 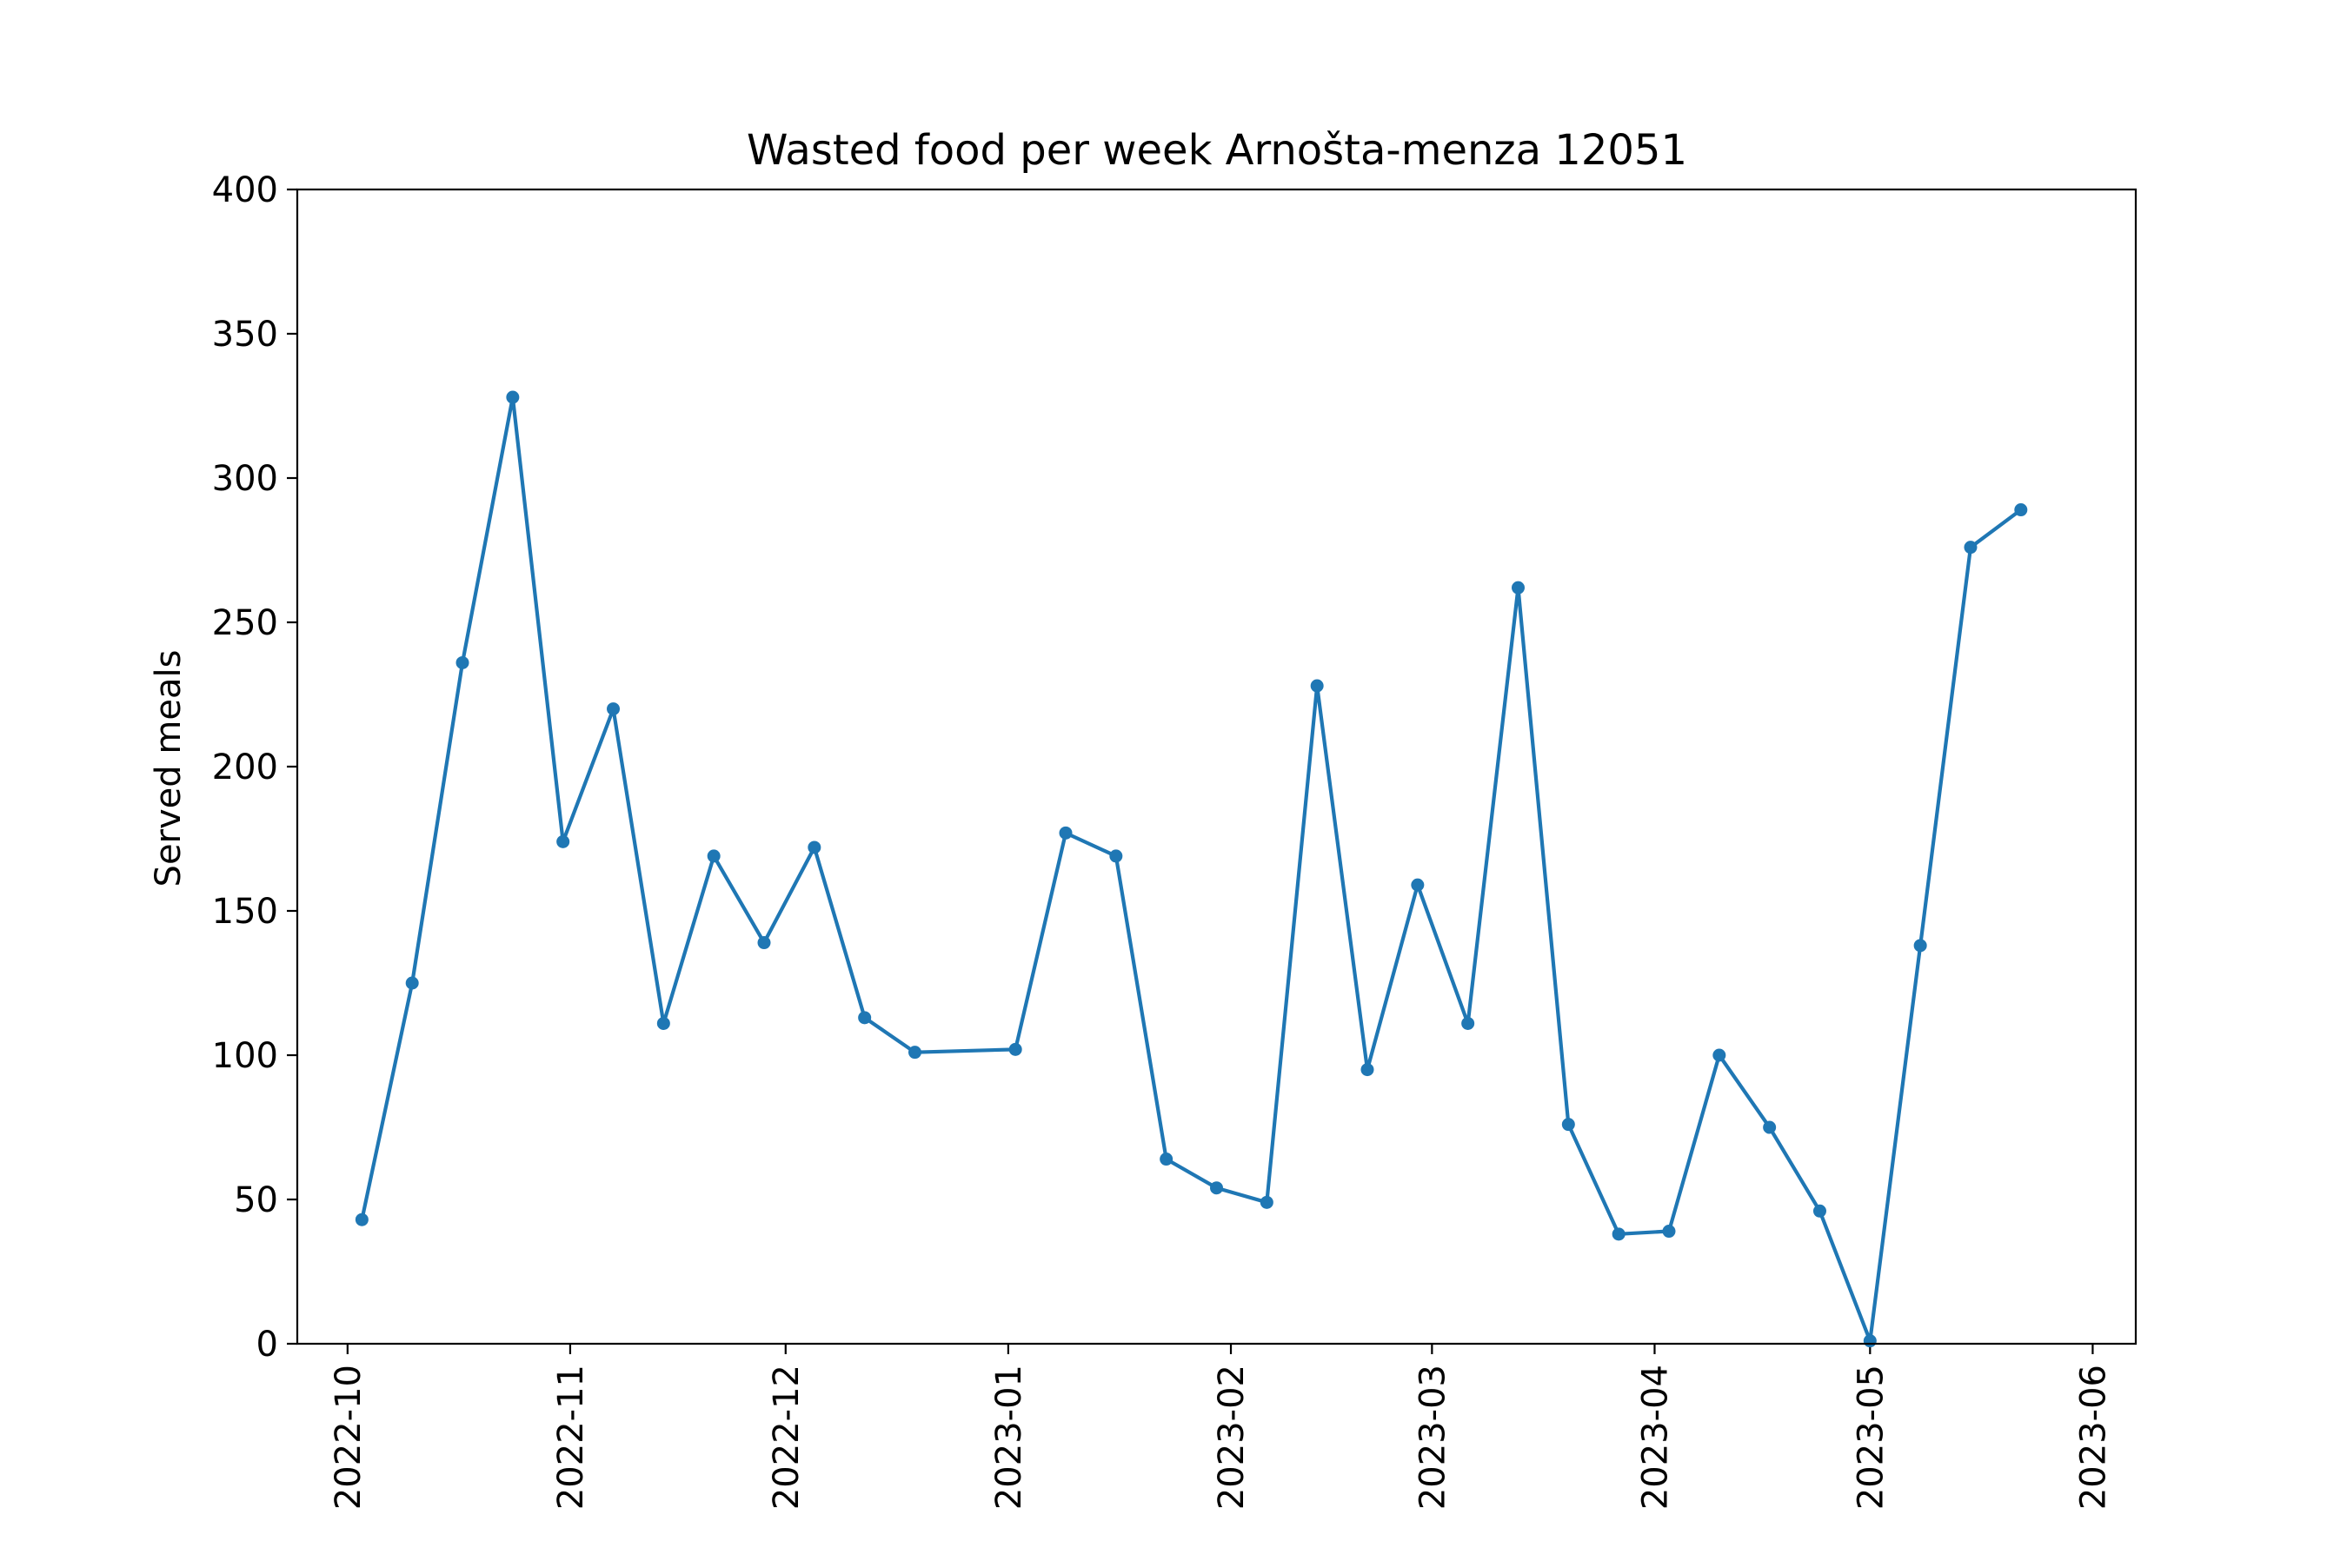 I want to click on x-tick-label: 2022-12, so click(x=787, y=1437).